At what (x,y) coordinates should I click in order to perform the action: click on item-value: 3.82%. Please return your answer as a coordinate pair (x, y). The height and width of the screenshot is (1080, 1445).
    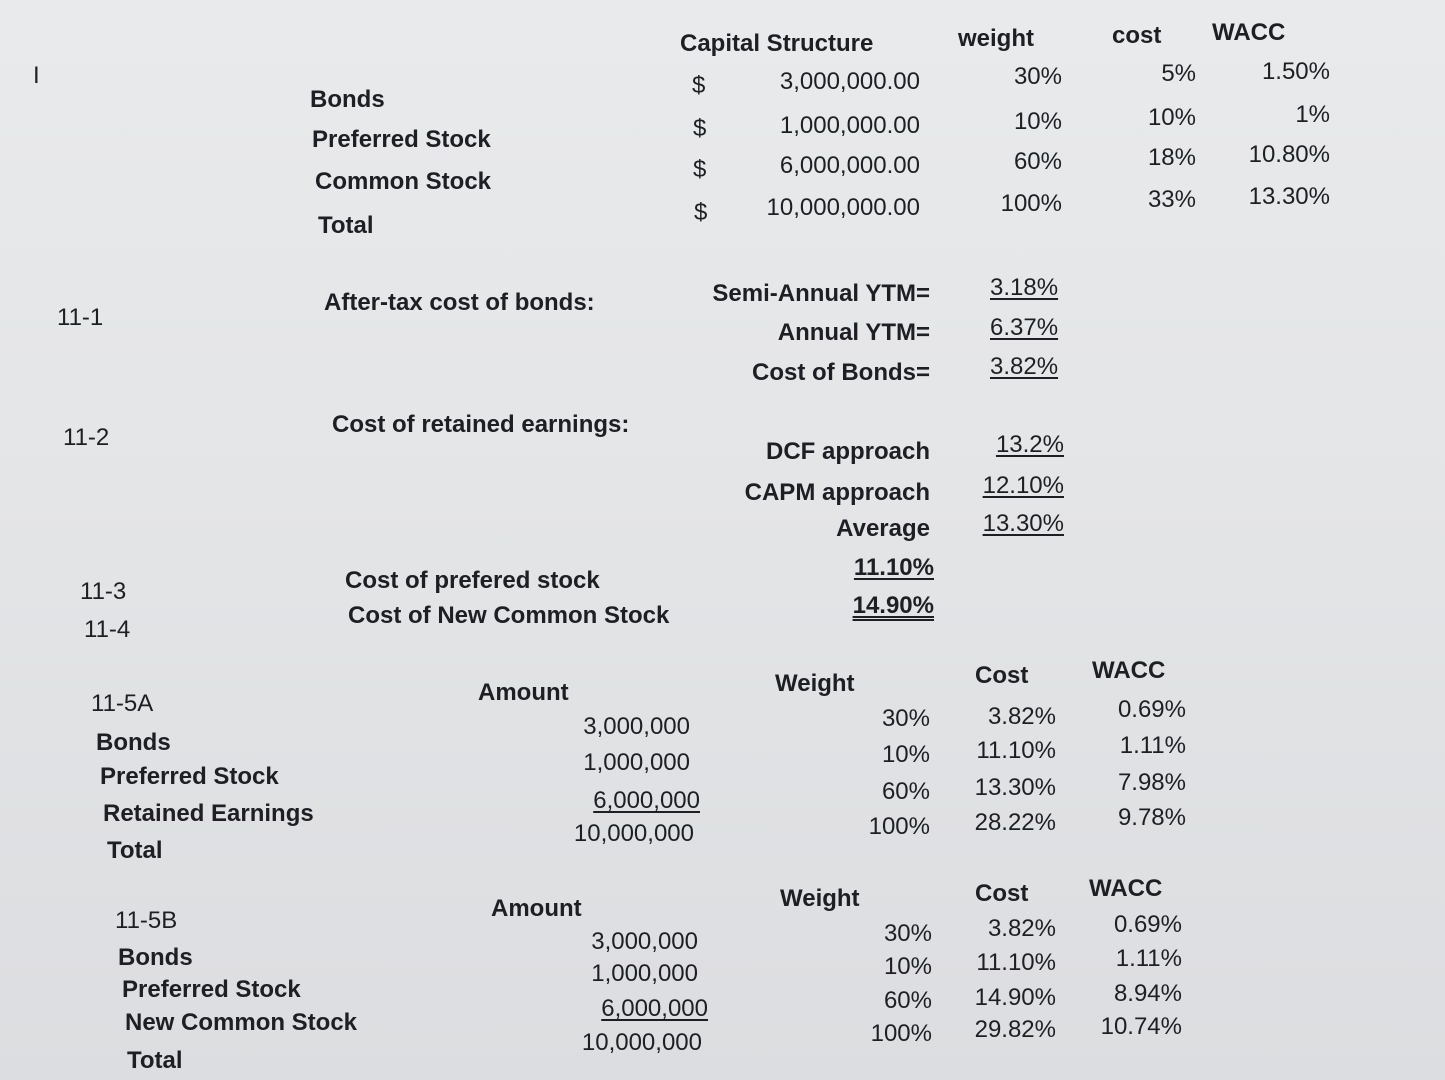
    Looking at the image, I should click on (1024, 366).